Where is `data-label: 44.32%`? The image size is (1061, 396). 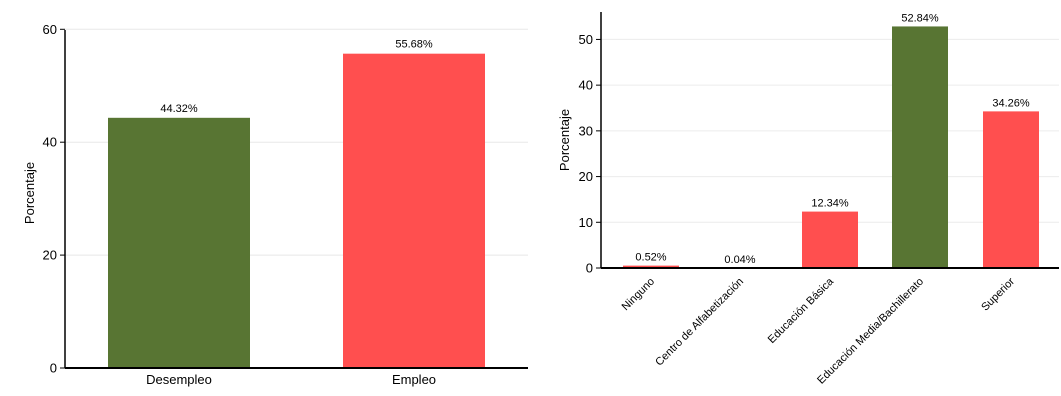
data-label: 44.32% is located at coordinates (179, 109).